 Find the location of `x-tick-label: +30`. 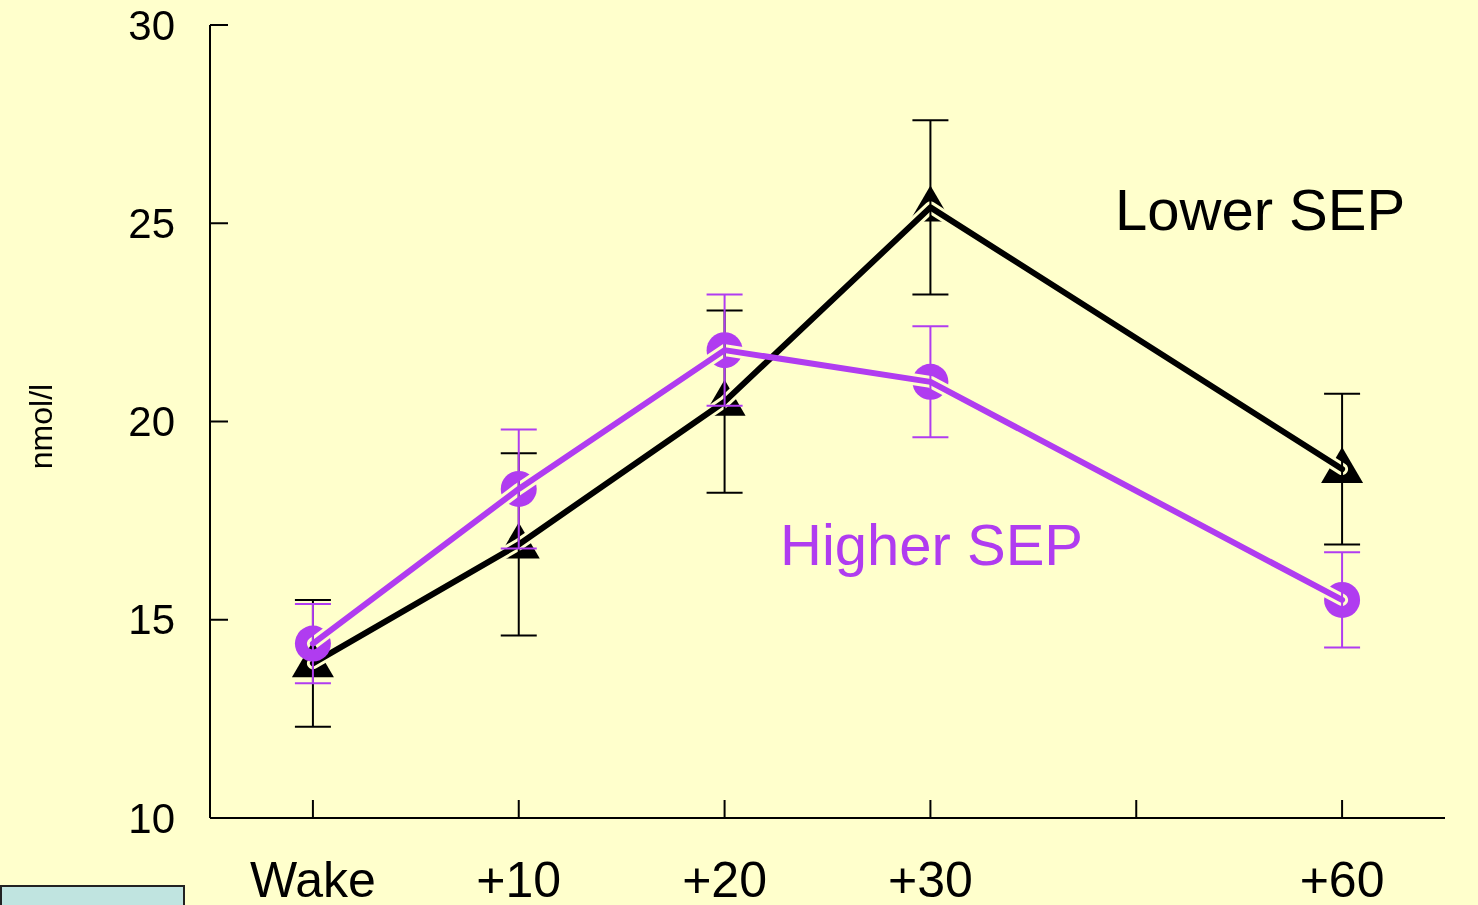

x-tick-label: +30 is located at coordinates (930, 878).